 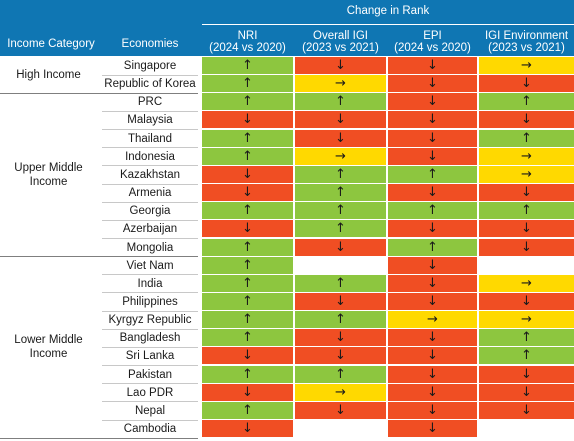 I want to click on income-category-label: High Income, so click(x=48, y=75).